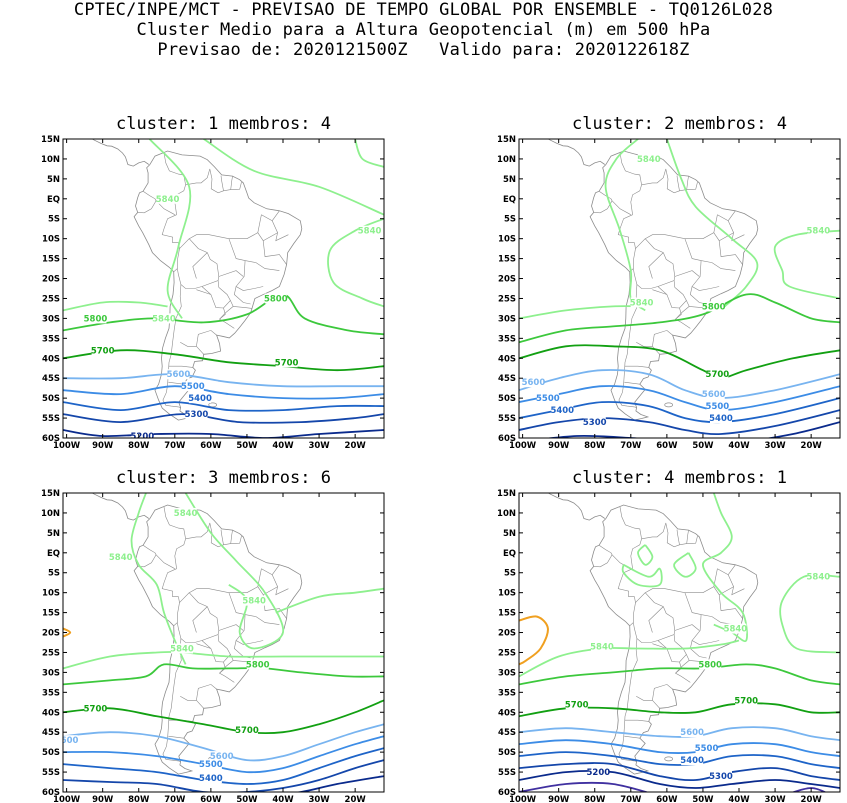 The width and height of the screenshot is (847, 803). What do you see at coordinates (319, 799) in the screenshot?
I see `lon-tick-label: 30W` at bounding box center [319, 799].